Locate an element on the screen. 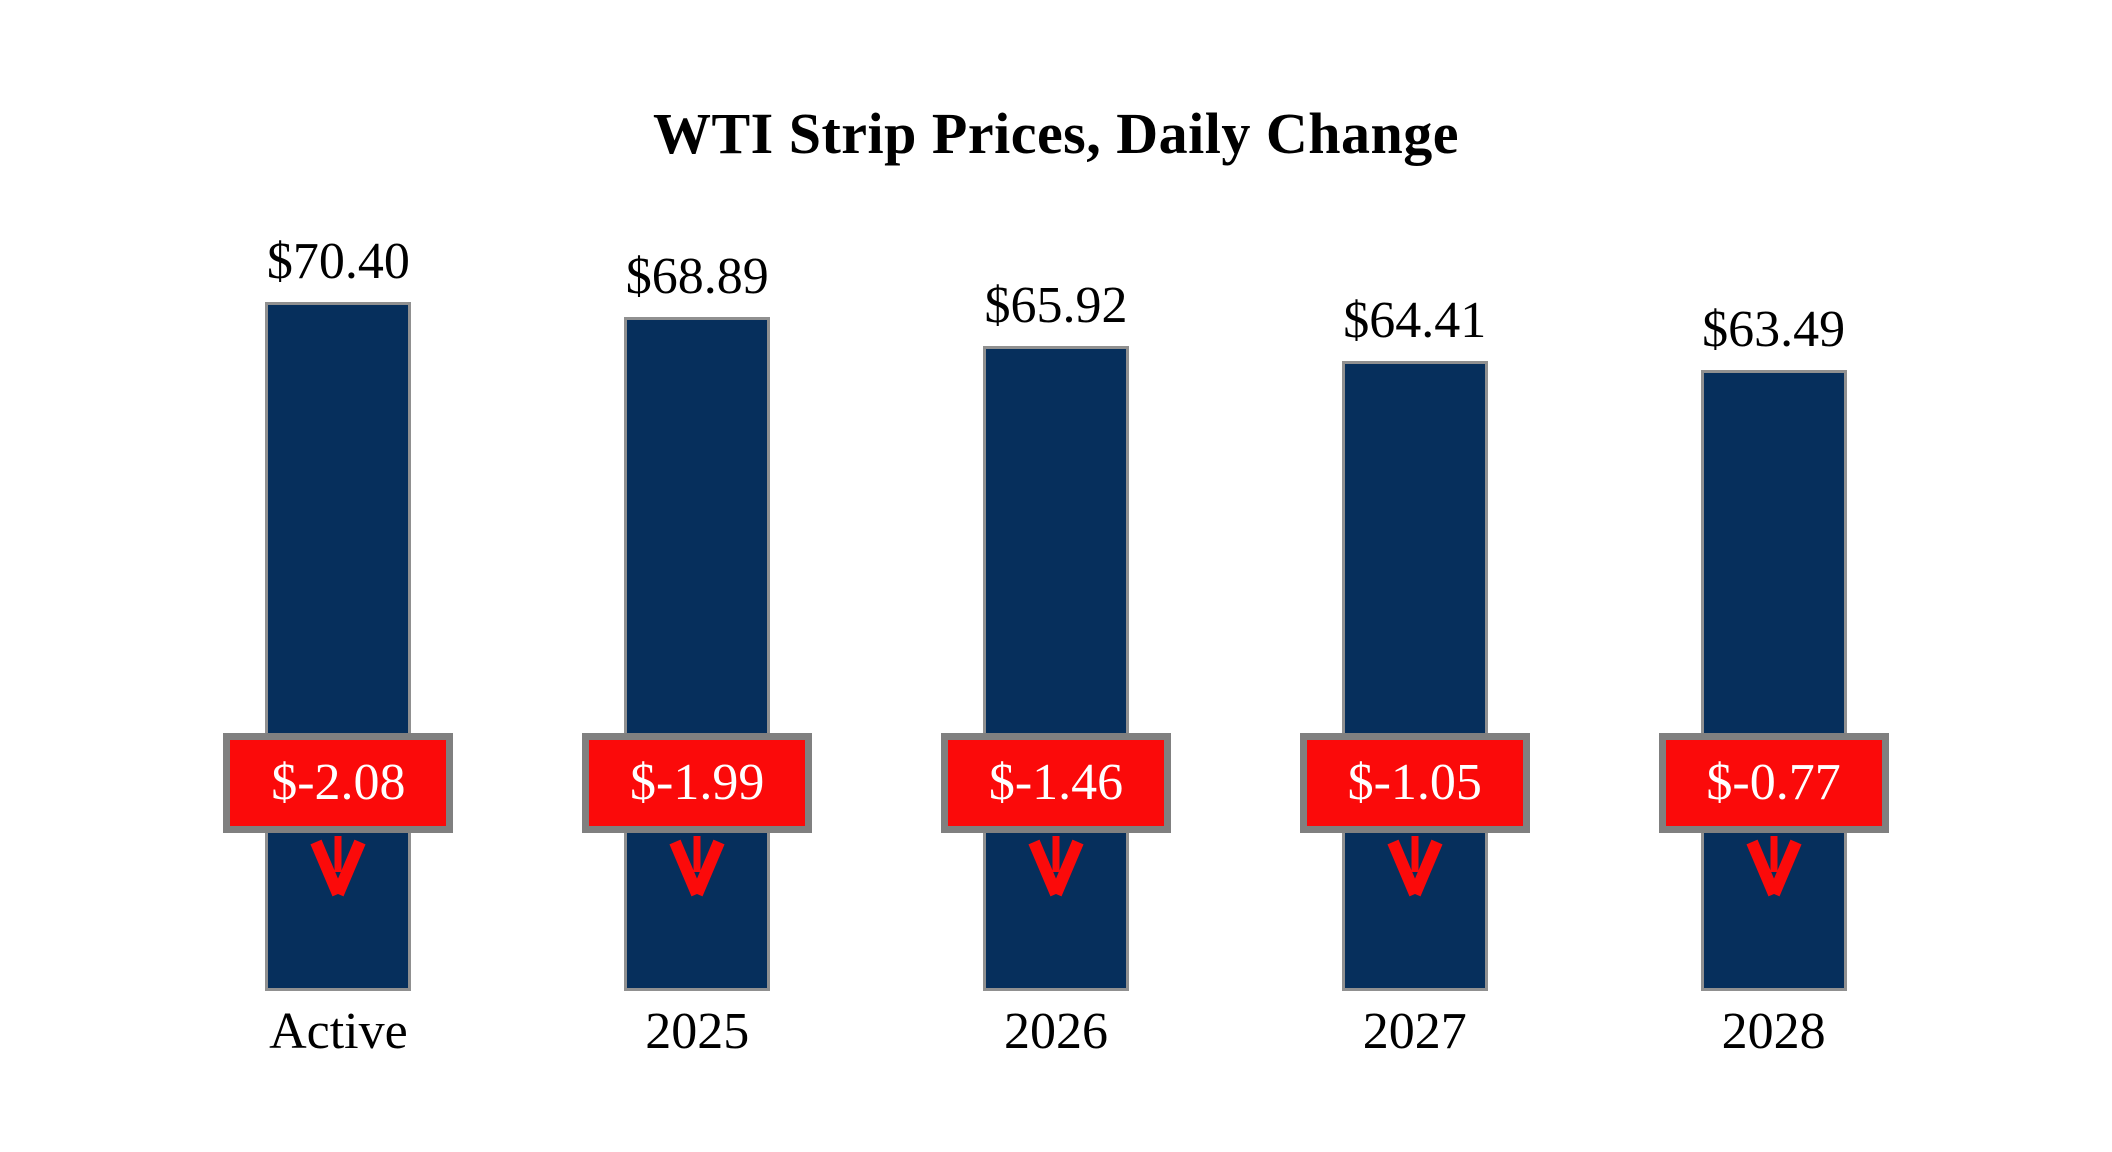 Image resolution: width=2112 pixels, height=1152 pixels. bar-active is located at coordinates (338, 646).